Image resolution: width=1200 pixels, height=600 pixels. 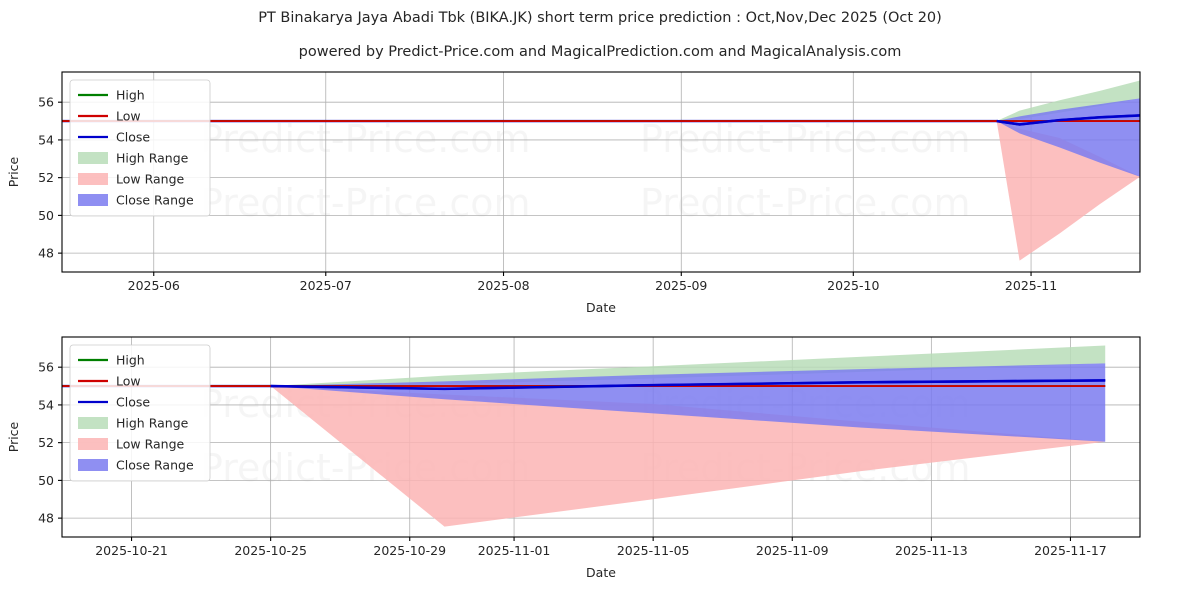 I want to click on x-tick-label: 2025-10, so click(x=853, y=285).